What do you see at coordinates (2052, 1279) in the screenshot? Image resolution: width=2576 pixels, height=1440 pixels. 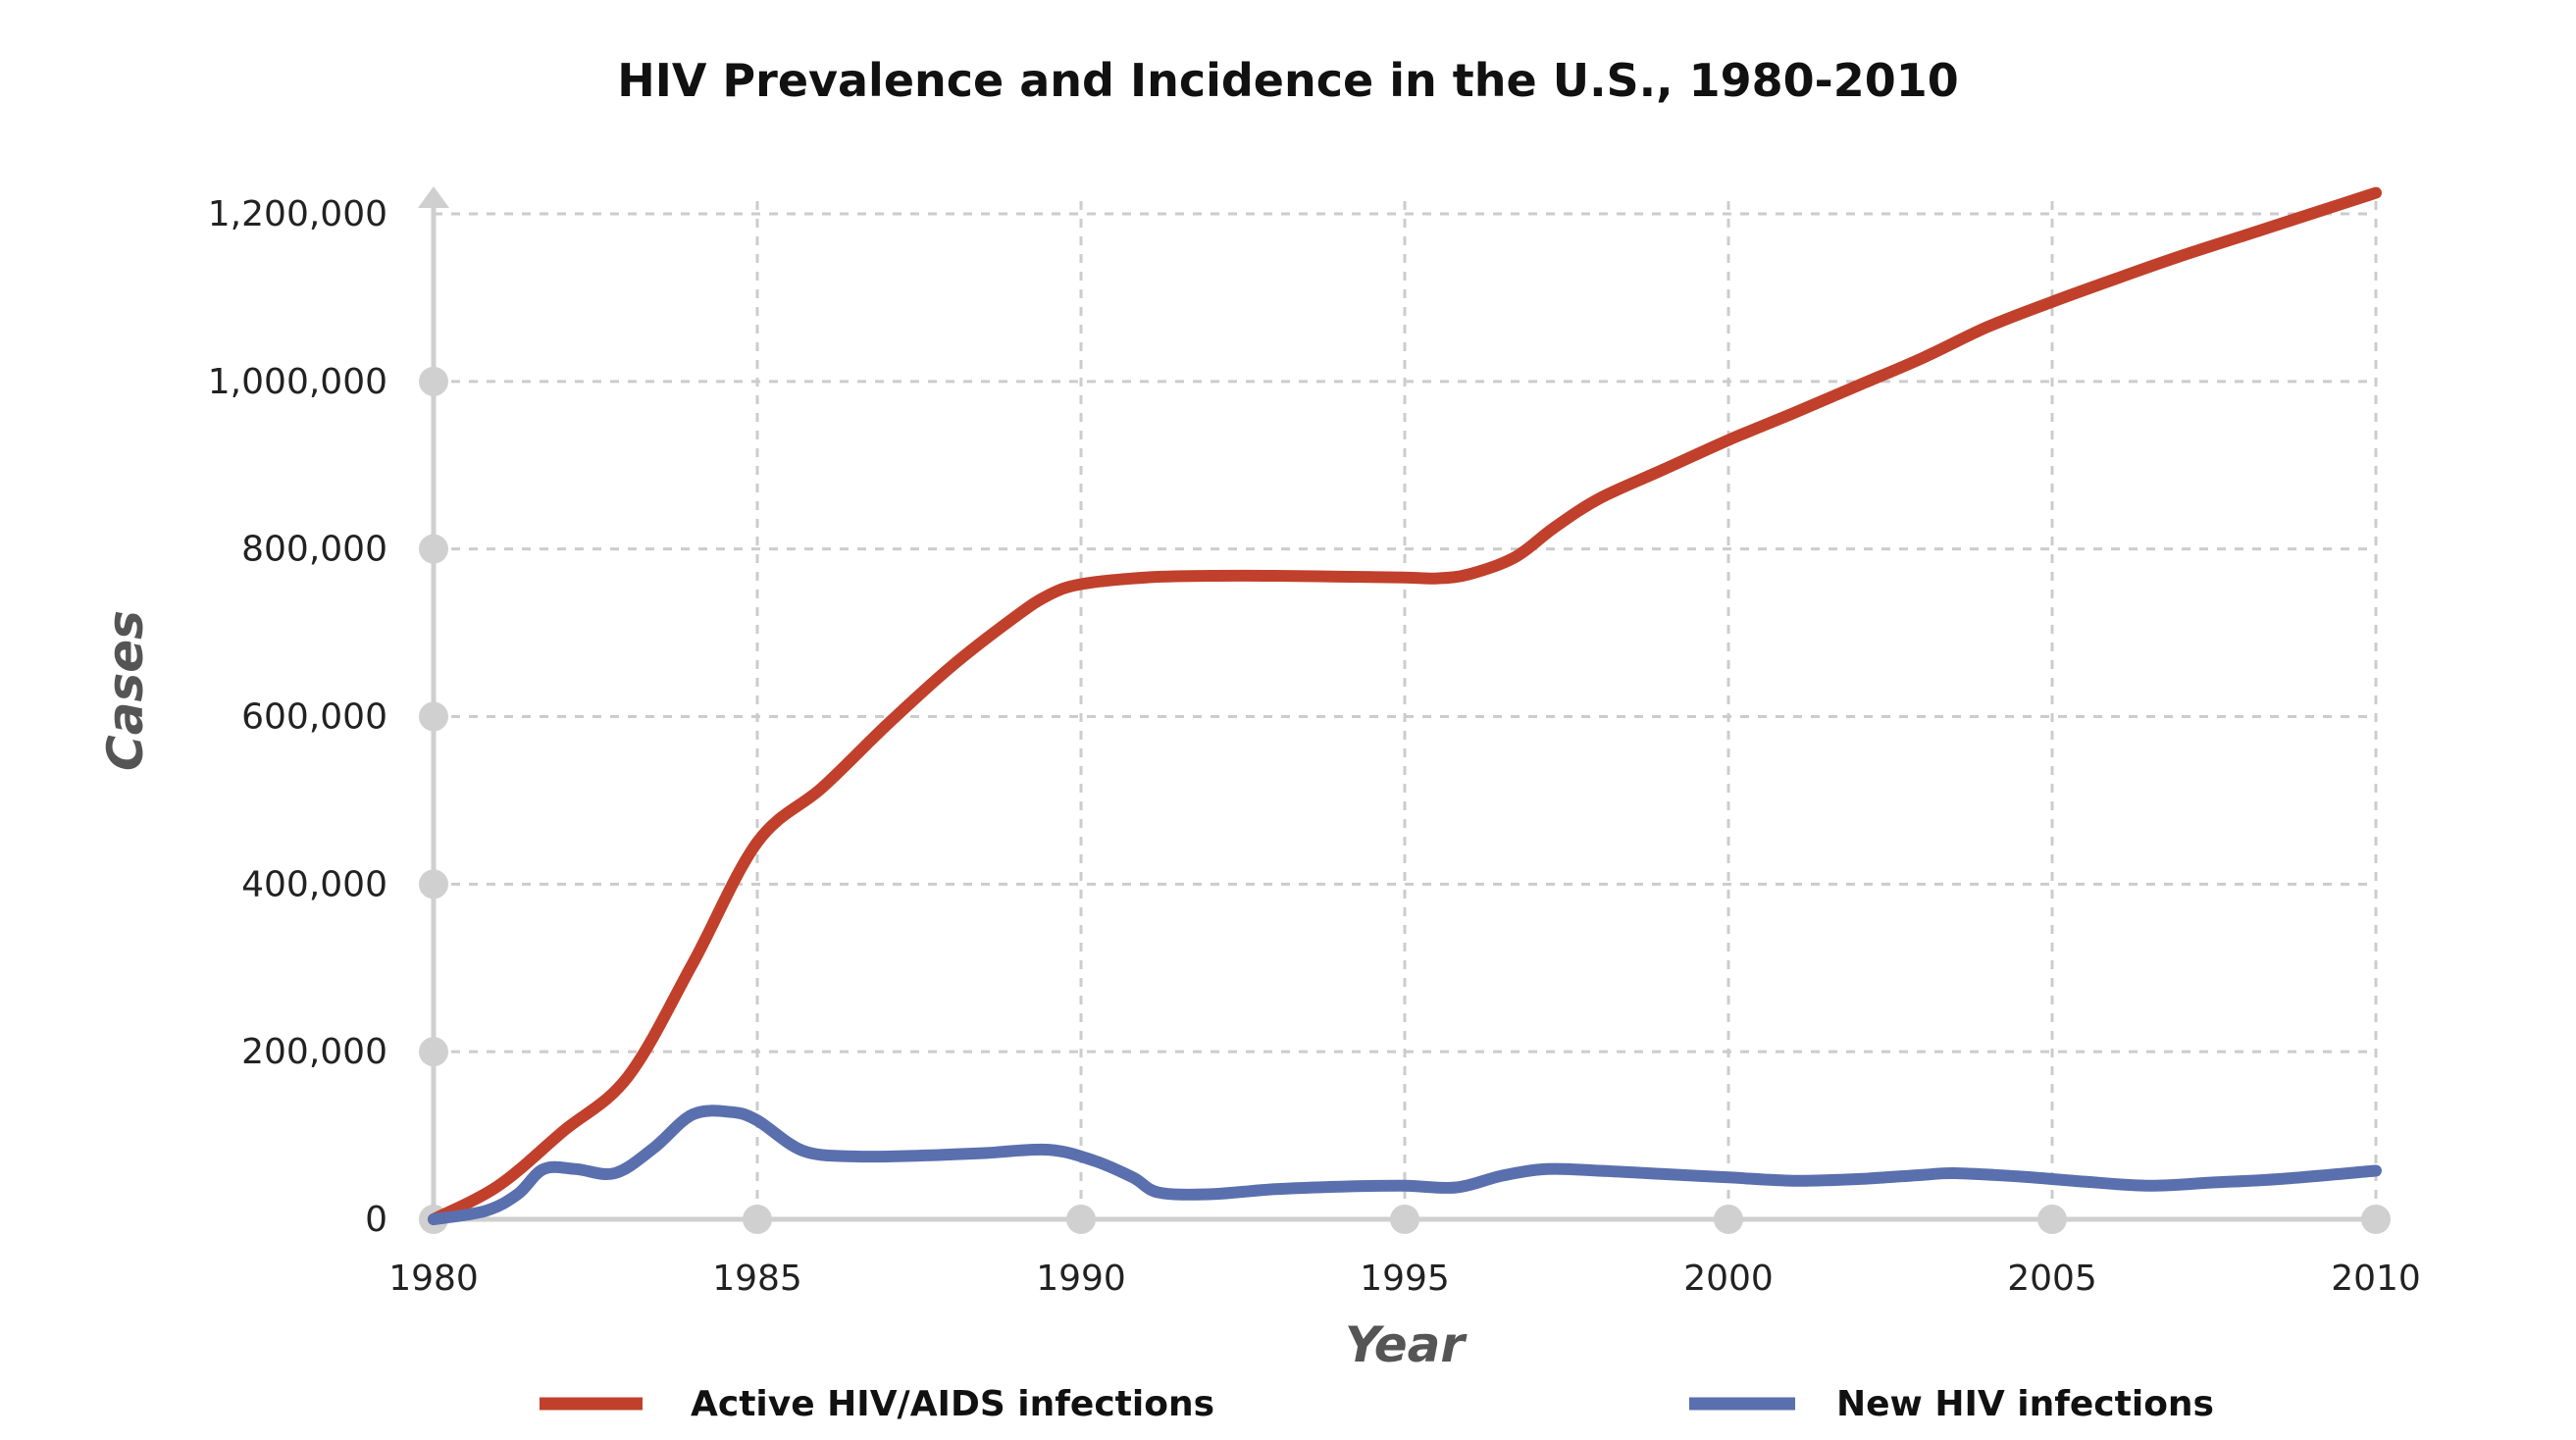 I see `x-tick-label: 2005` at bounding box center [2052, 1279].